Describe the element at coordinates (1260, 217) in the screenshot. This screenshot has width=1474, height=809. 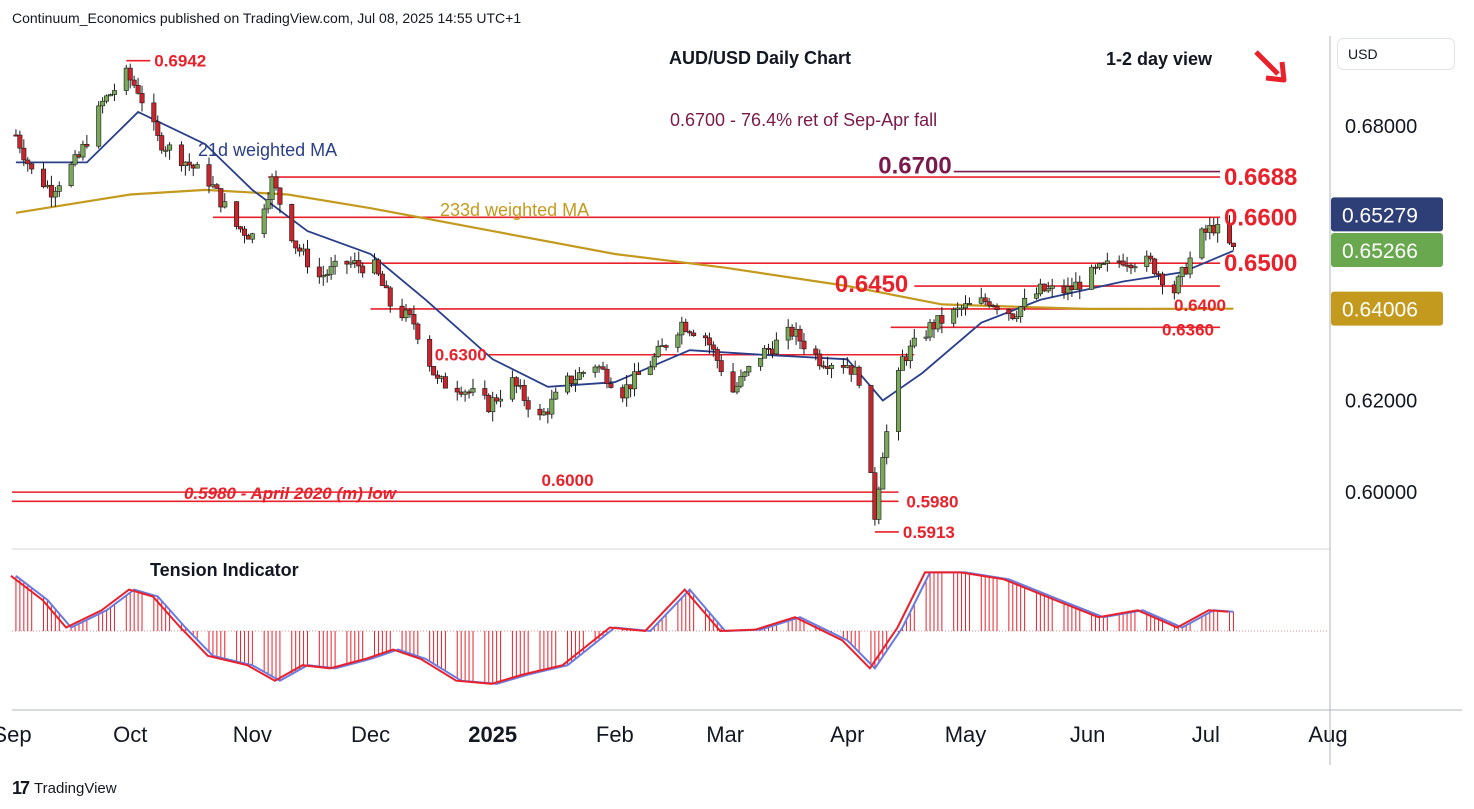
I see `level-label: 0.6600` at that location.